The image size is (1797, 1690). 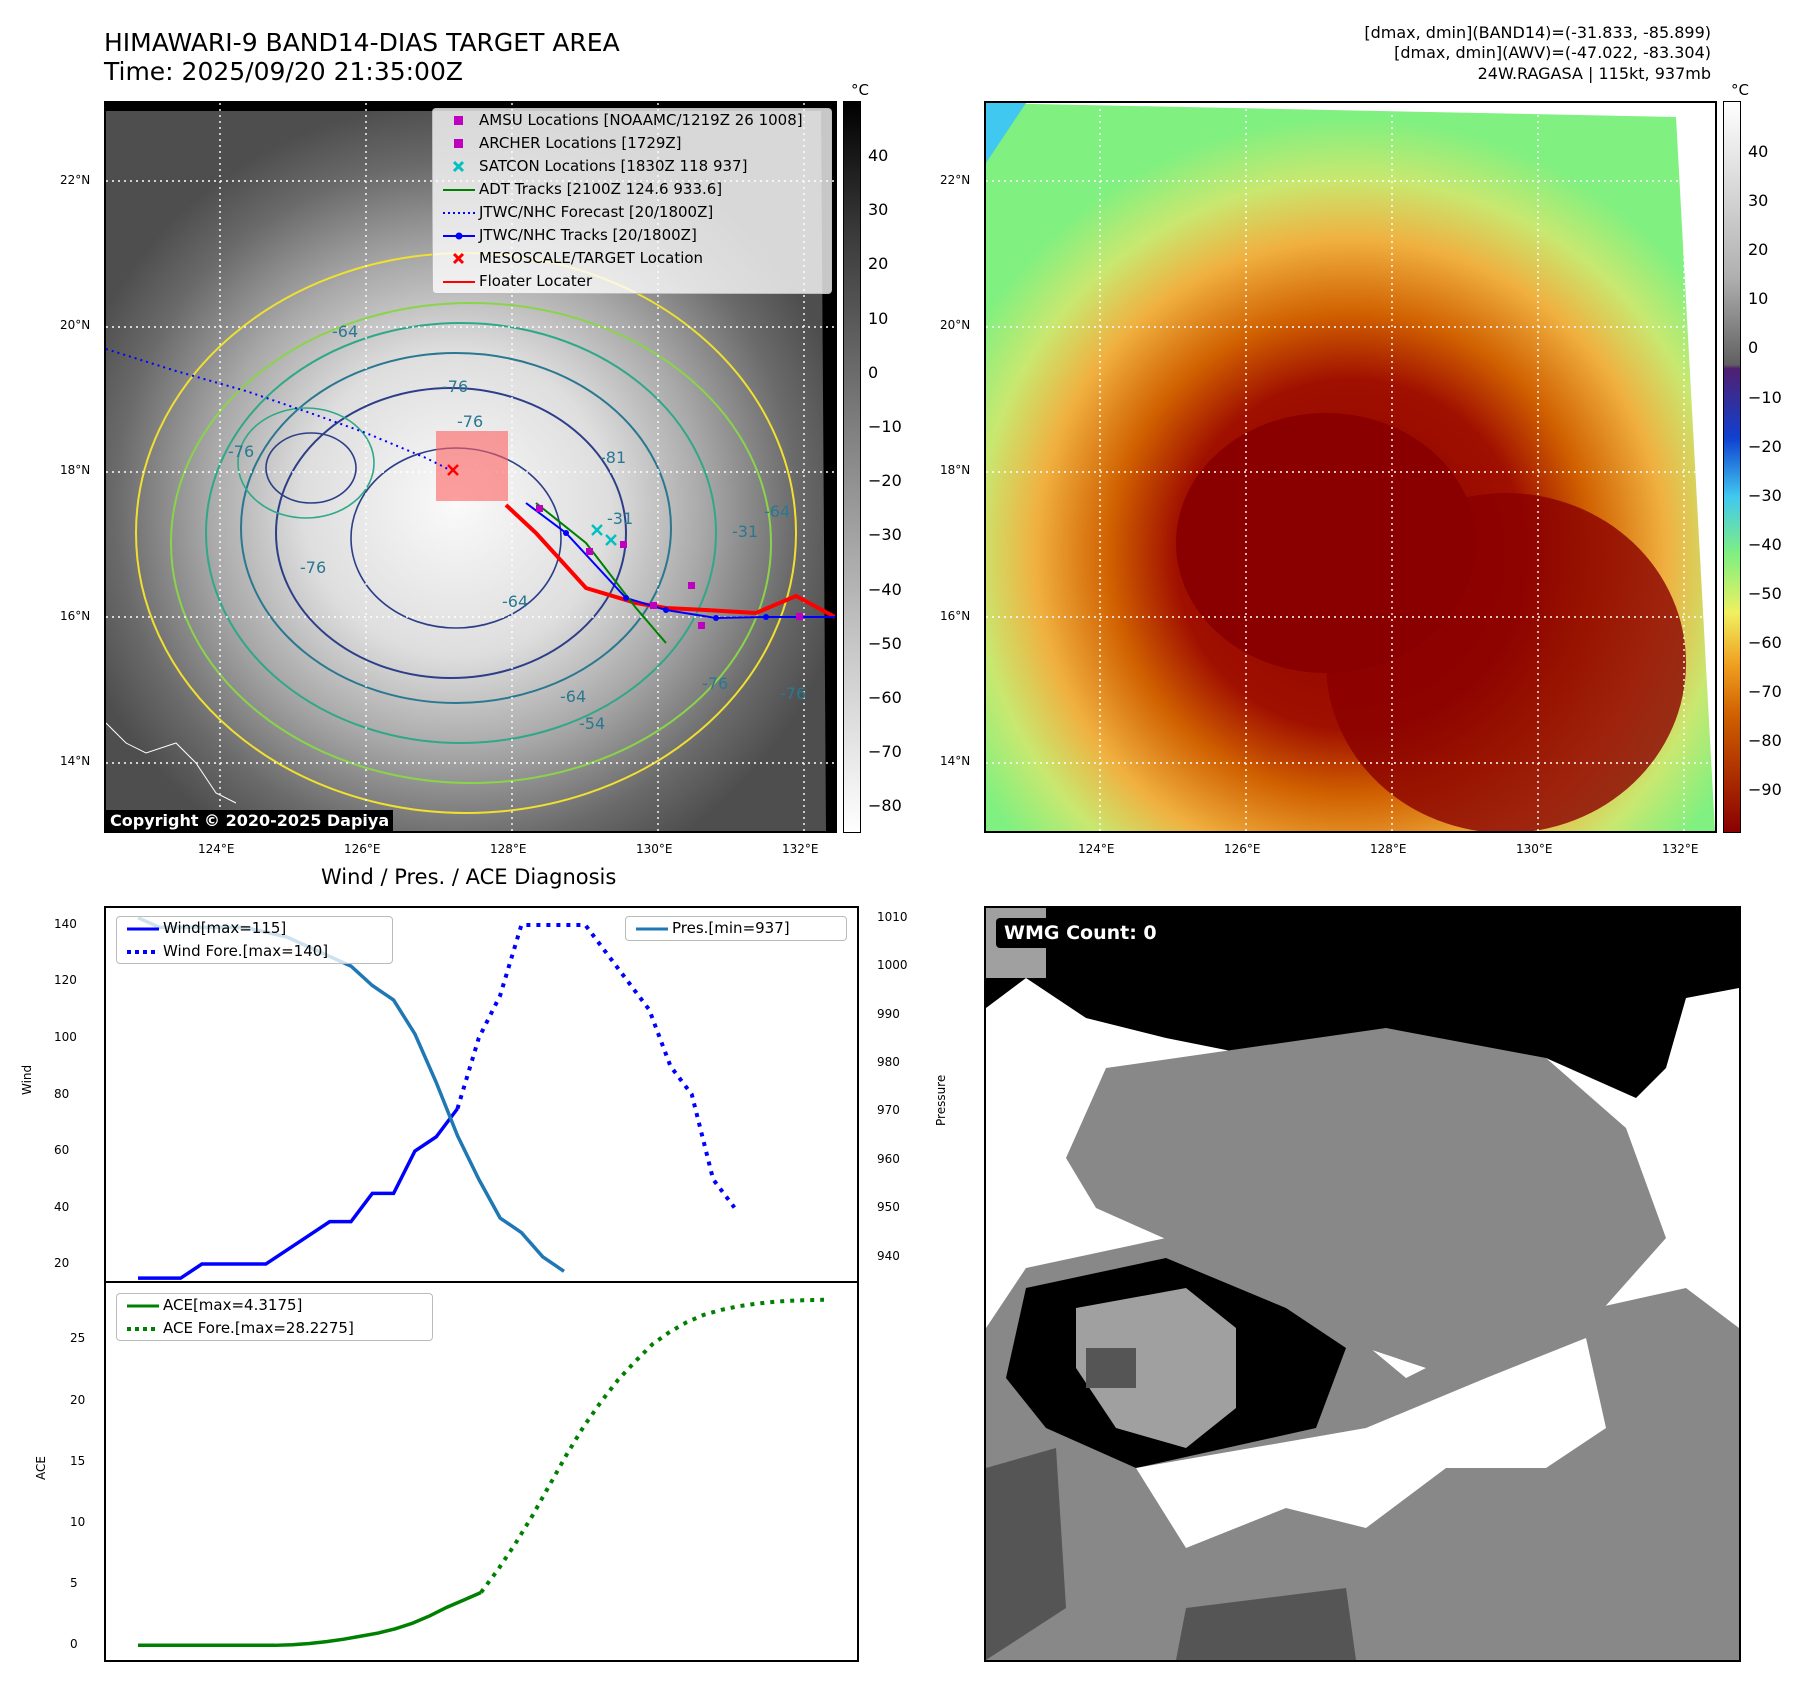 I want to click on pressure-tick-label: 990, so click(x=888, y=1013).